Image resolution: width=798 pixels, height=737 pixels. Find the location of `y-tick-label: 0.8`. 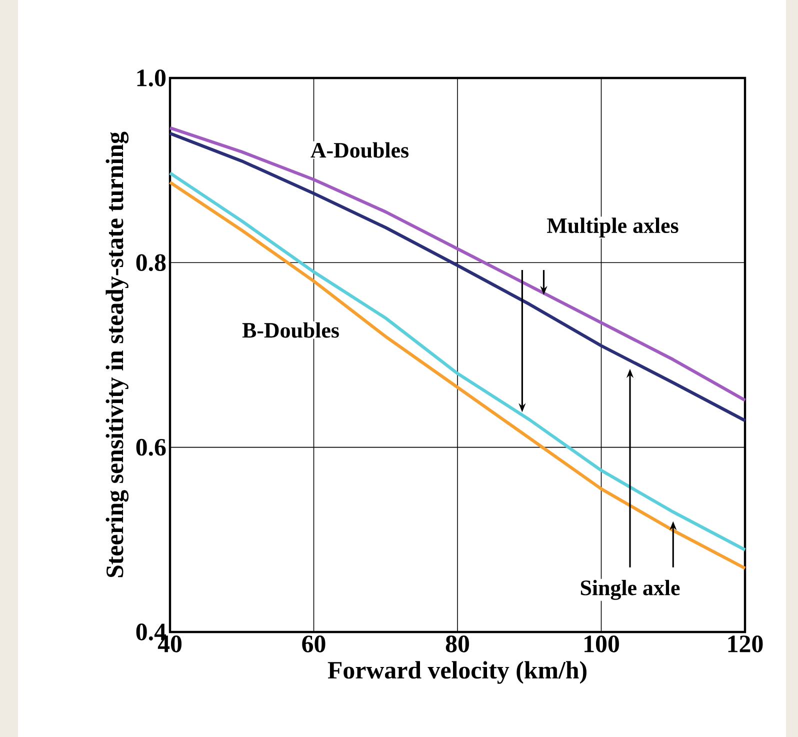

y-tick-label: 0.8 is located at coordinates (151, 263).